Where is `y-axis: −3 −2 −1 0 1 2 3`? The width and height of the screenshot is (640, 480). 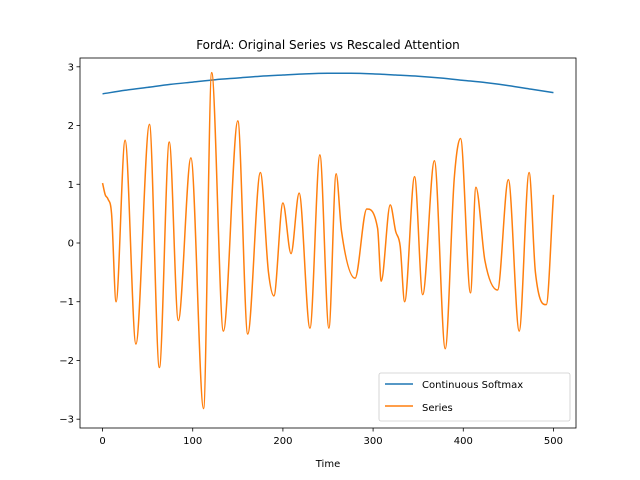
y-axis: −3 −2 −1 0 1 2 3 is located at coordinates (69, 244).